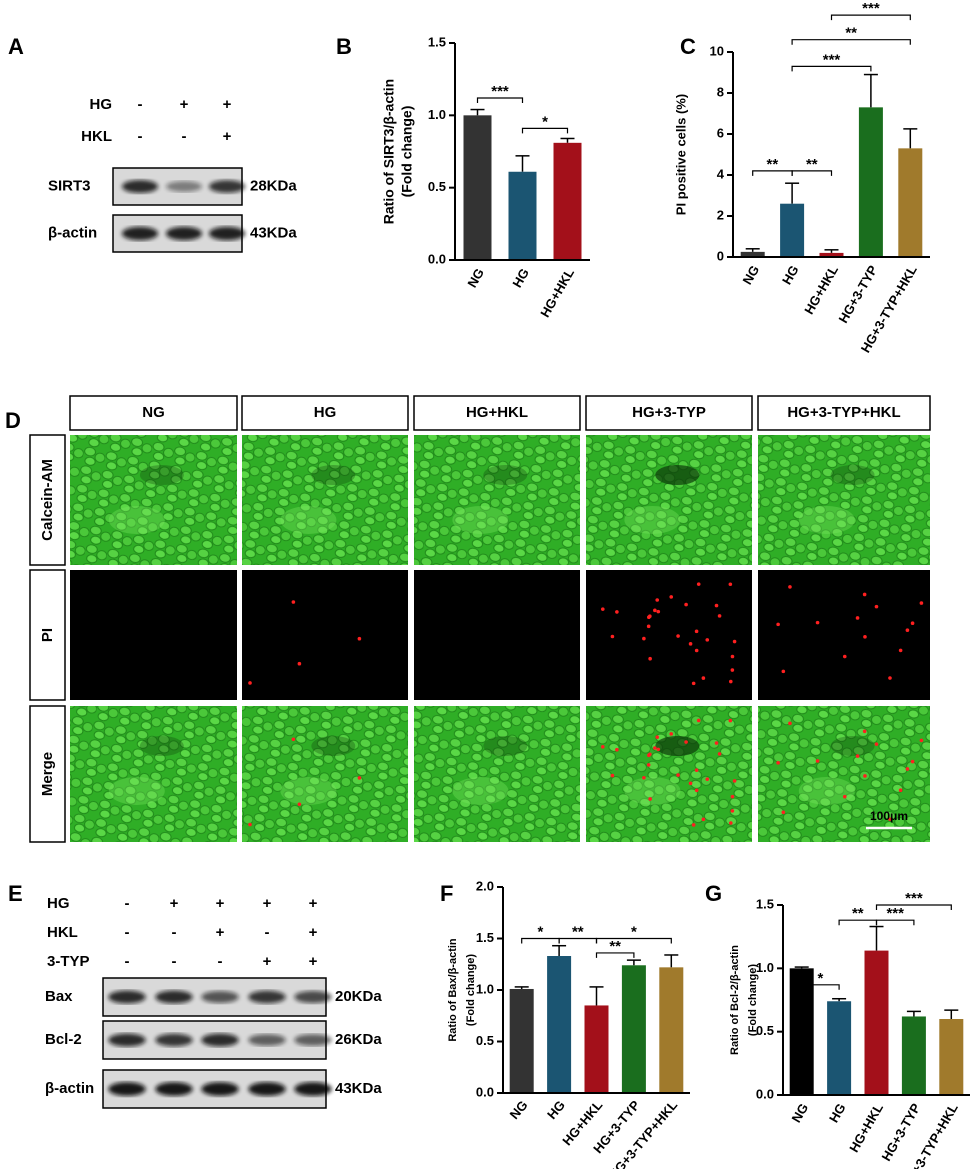  I want to click on condition-label: HKL, so click(96, 136).